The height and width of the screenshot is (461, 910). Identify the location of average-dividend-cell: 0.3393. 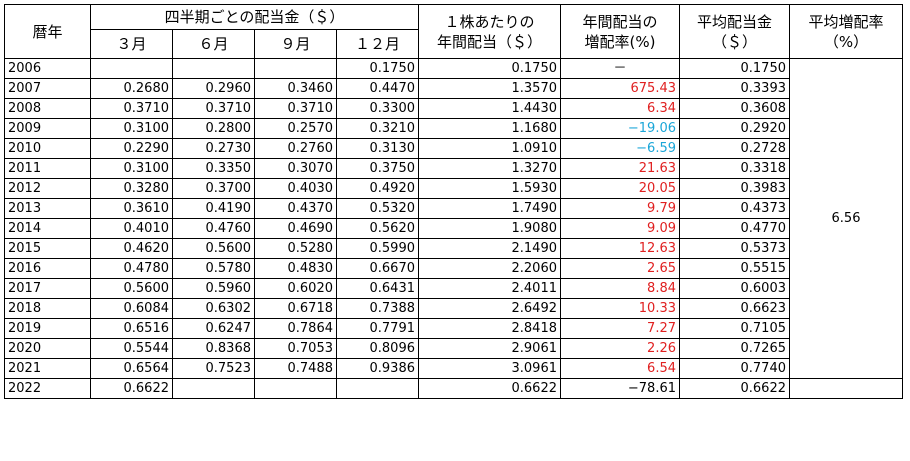
(734, 88).